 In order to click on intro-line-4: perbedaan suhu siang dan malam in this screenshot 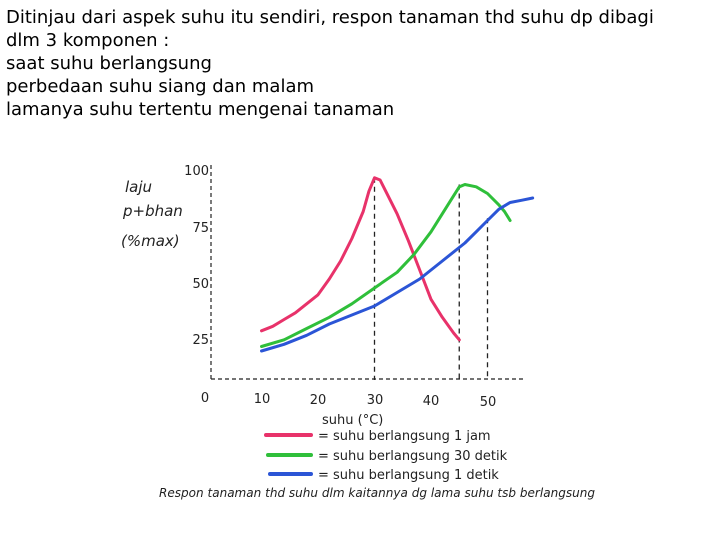, I will do `click(160, 86)`.